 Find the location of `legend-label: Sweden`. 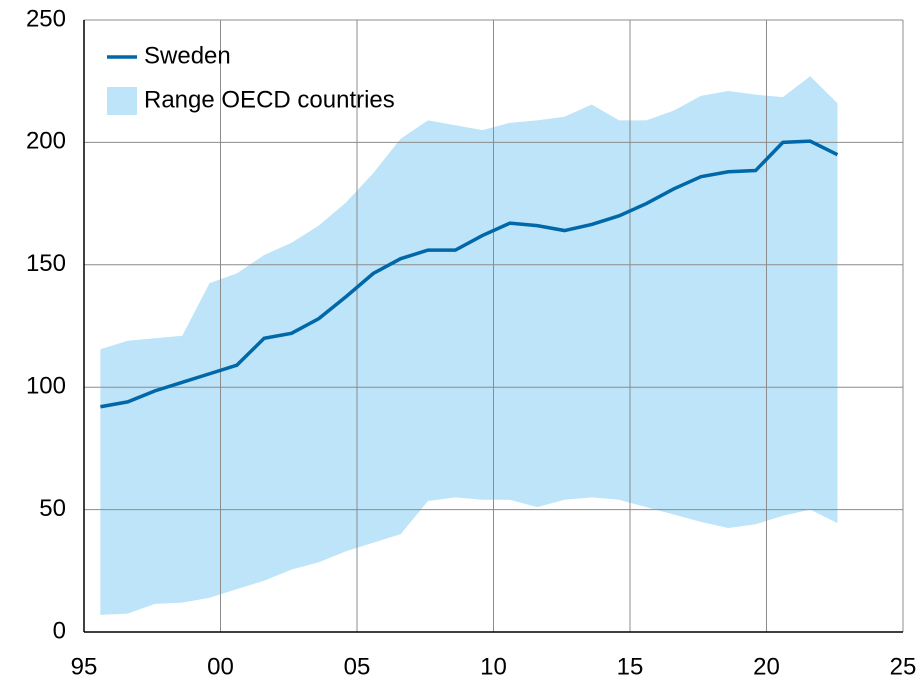

legend-label: Sweden is located at coordinates (187, 55).